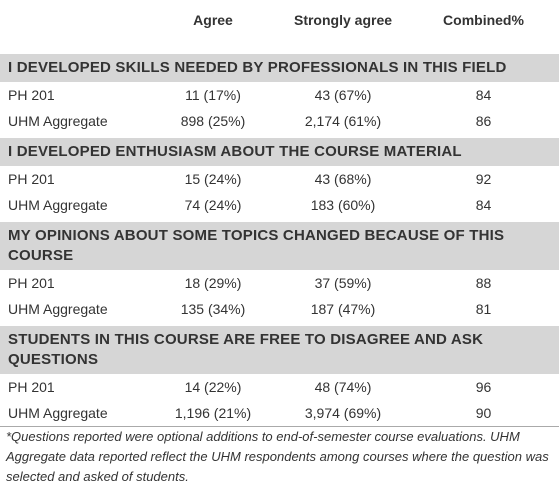 The width and height of the screenshot is (559, 489). I want to click on cell: 88, so click(483, 283).